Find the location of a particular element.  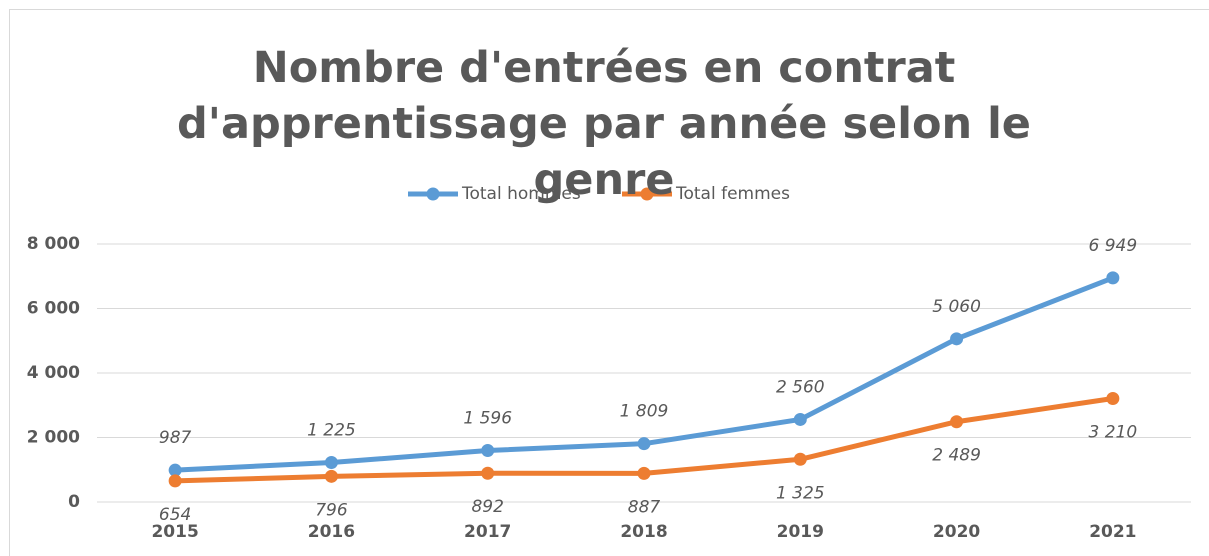

data-label: 5 060 is located at coordinates (956, 307).